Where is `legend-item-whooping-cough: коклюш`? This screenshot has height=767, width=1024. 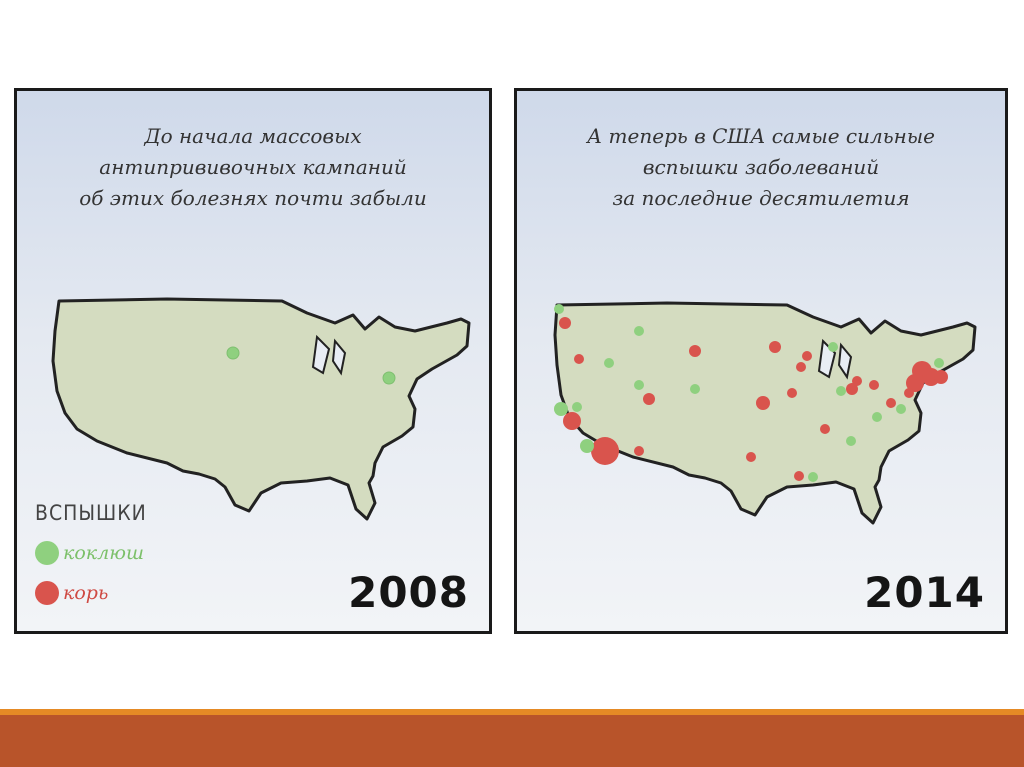 legend-item-whooping-cough: коклюш is located at coordinates (91, 553).